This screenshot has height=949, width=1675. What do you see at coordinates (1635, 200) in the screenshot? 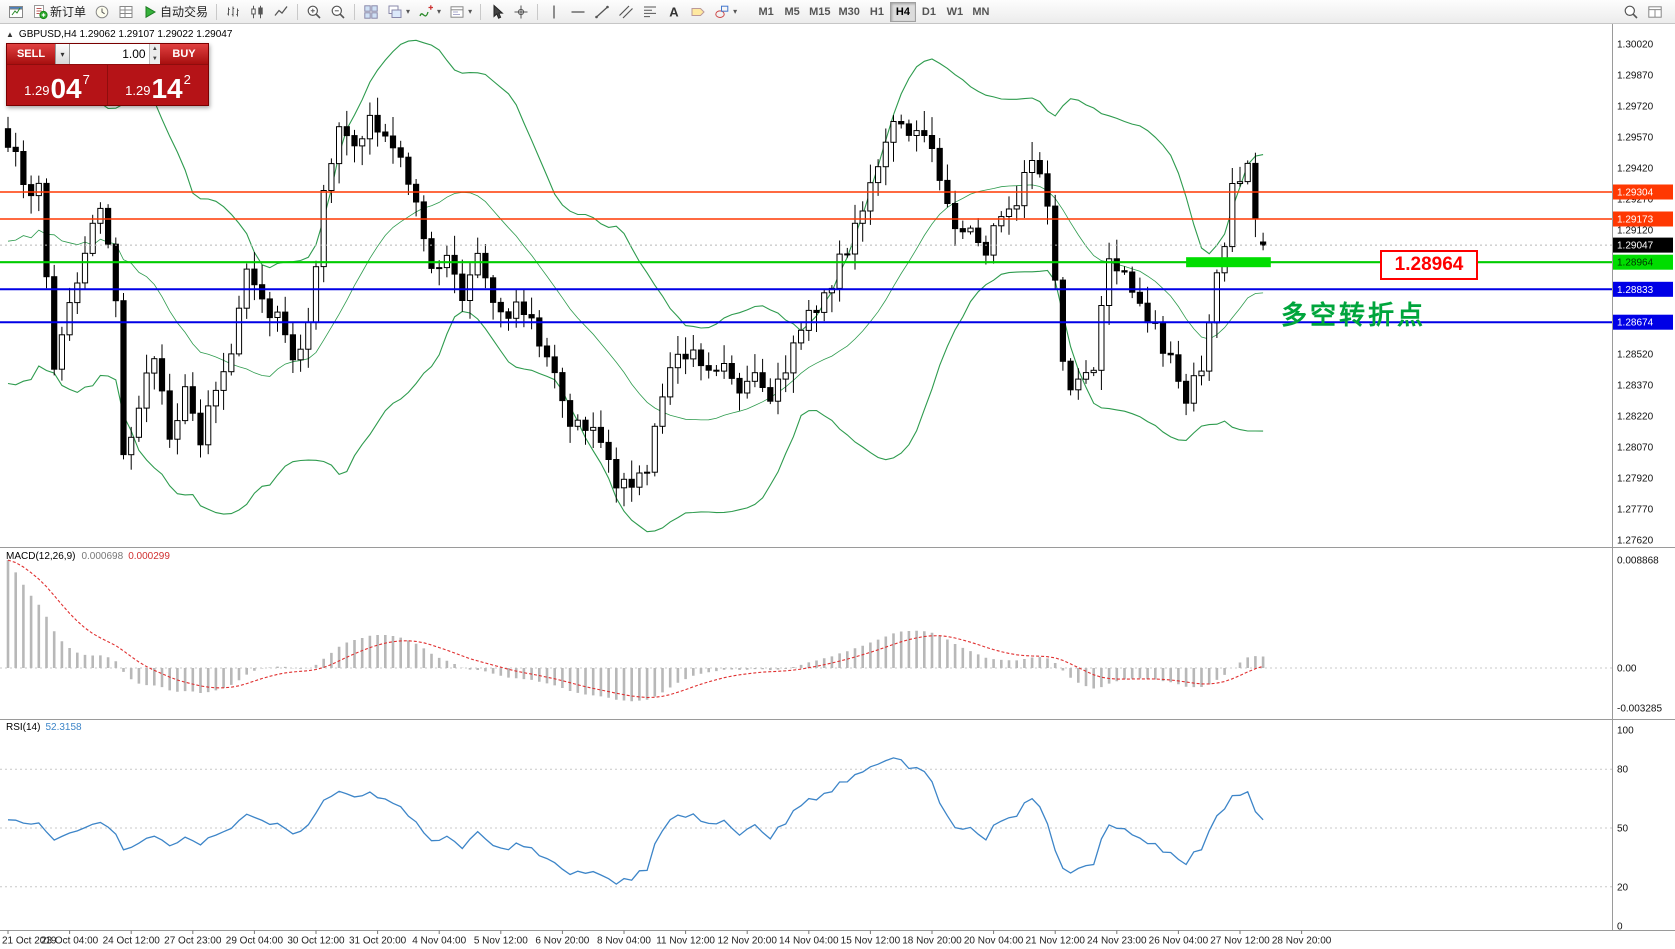
I see `svg-text: 1.29270` at bounding box center [1635, 200].